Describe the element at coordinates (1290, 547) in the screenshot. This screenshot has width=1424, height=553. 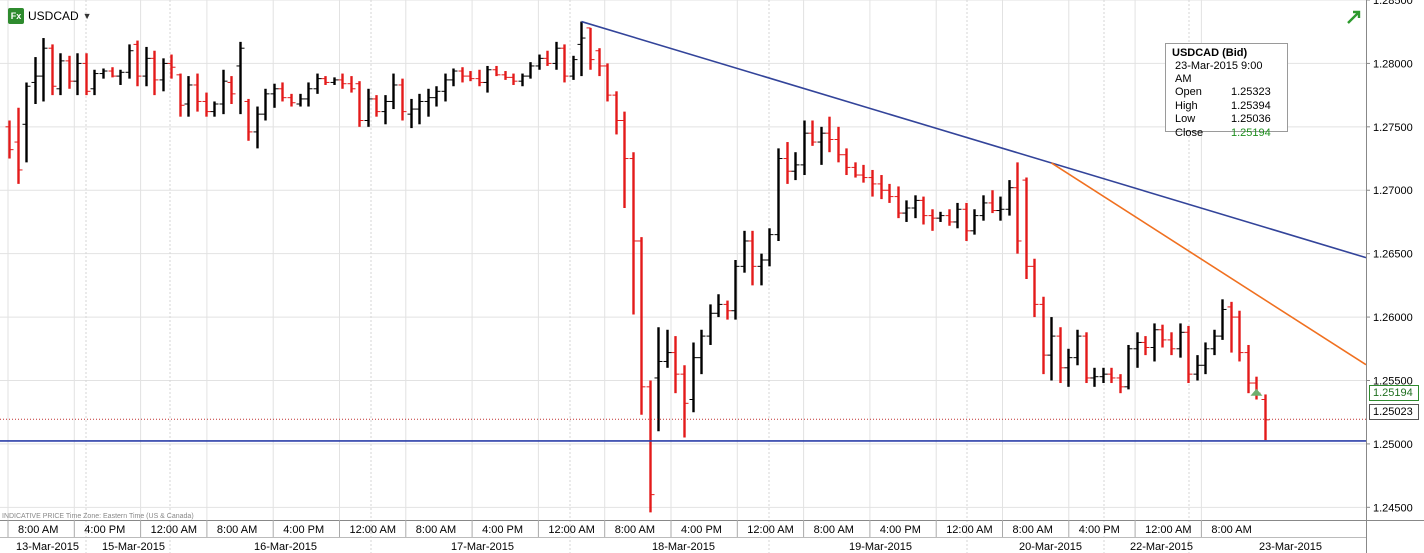
I see `date-tick-label: 23-Mar-2015` at that location.